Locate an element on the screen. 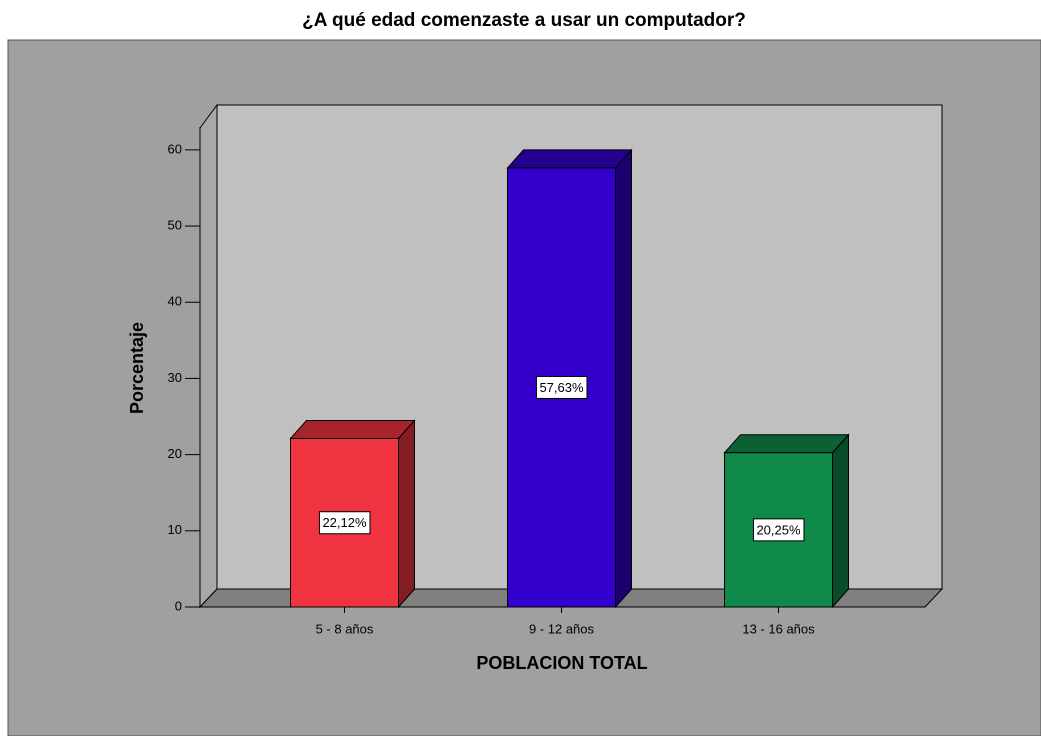 This screenshot has height=736, width=1041. value-label: 22,12% is located at coordinates (344, 522).